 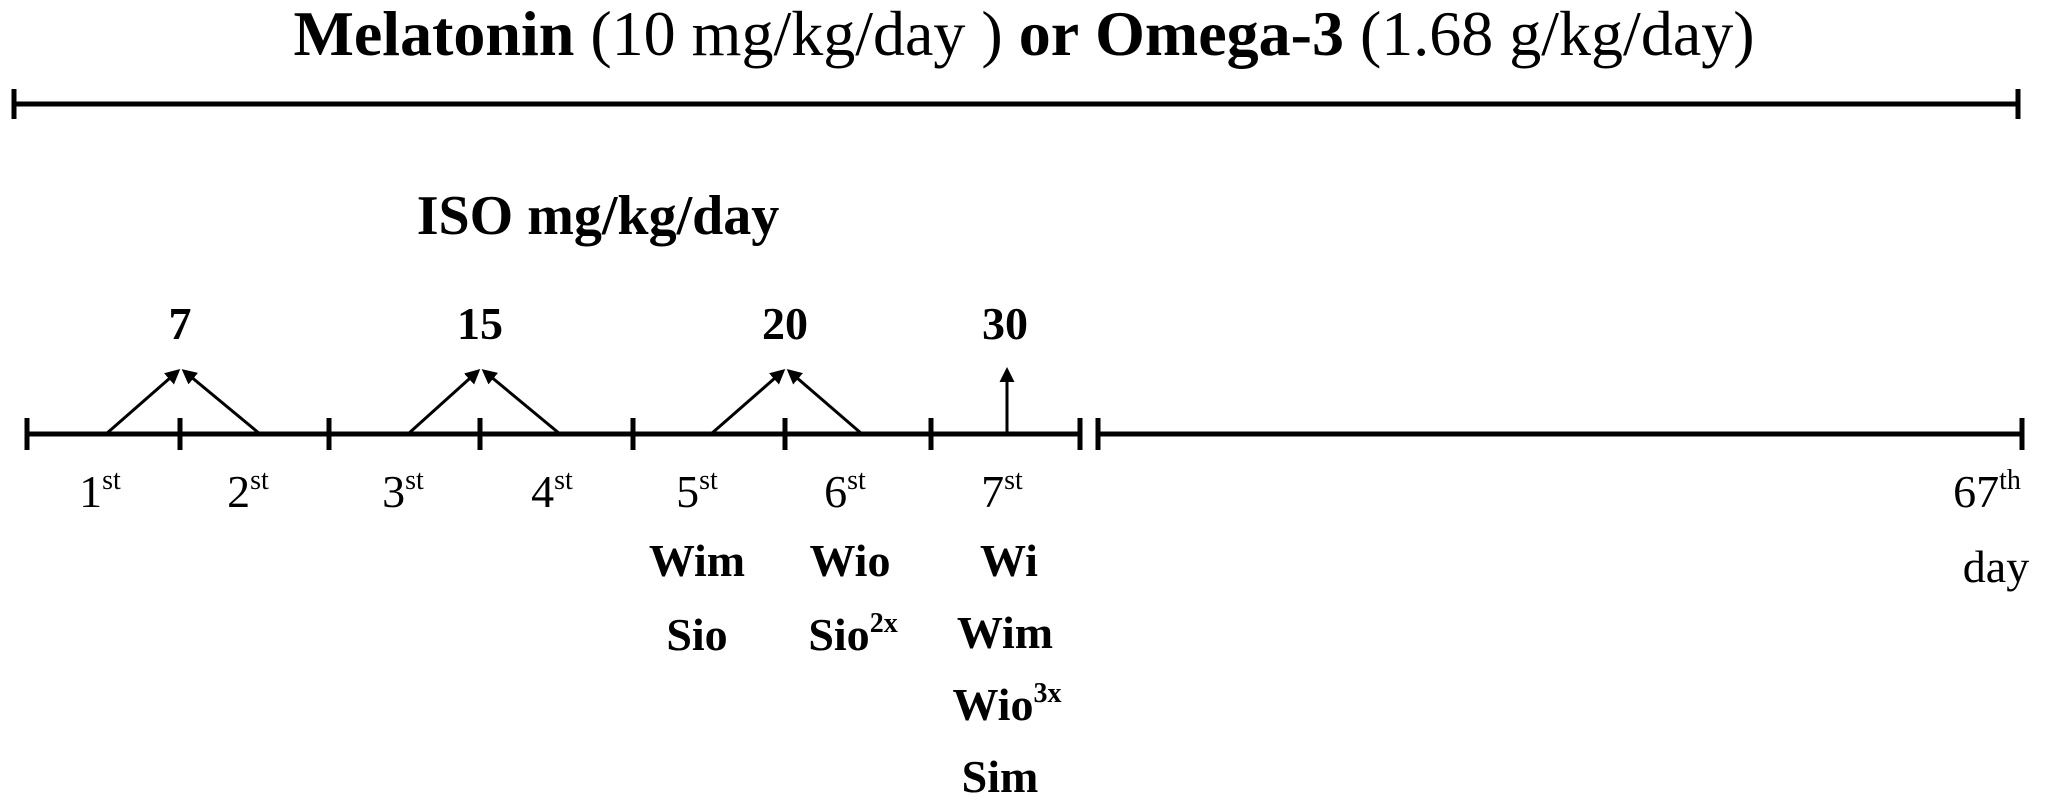 I want to click on group-notes-5th: Wim Sio, so click(x=697, y=597).